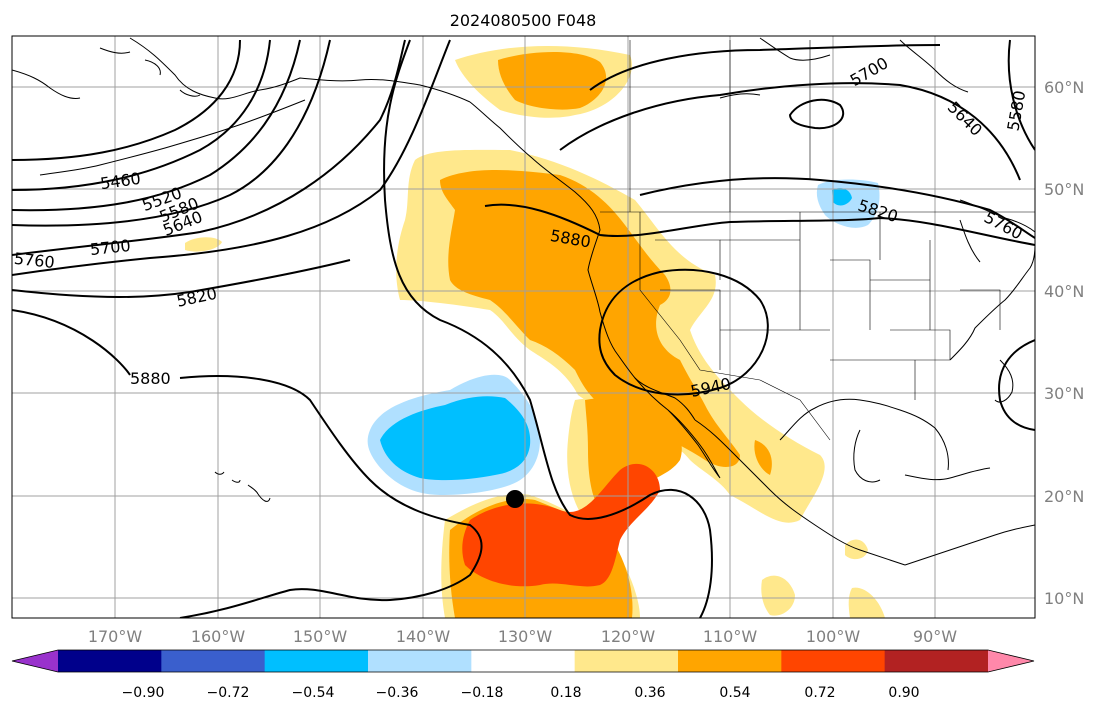 This screenshot has width=1105, height=712. I want to click on lon-label: 90°W, so click(935, 636).